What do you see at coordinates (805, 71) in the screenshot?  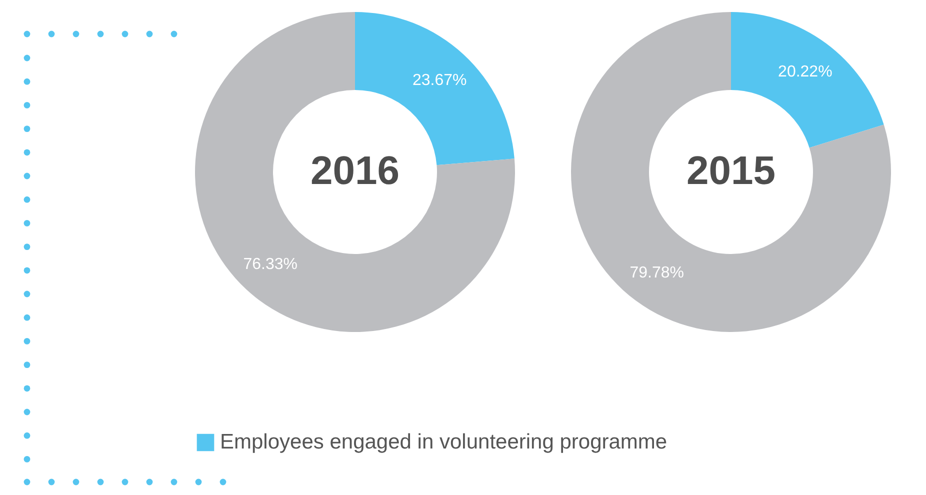 I see `data-label: 20.22%` at bounding box center [805, 71].